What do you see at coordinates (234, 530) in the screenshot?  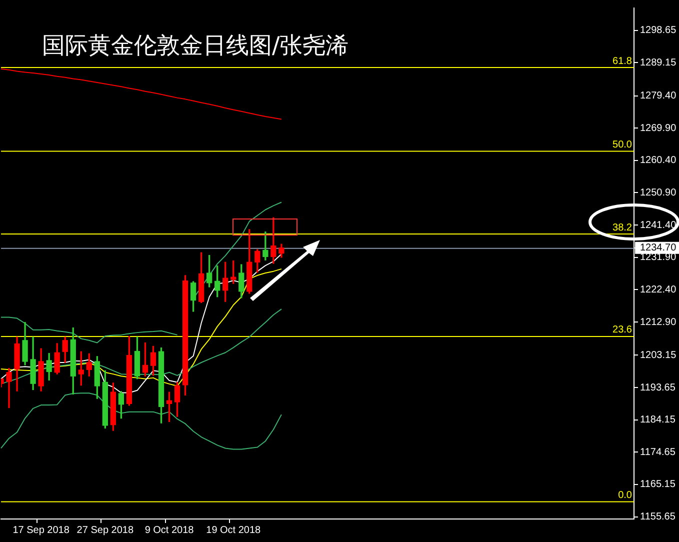 I see `x-tick-label: 19 Oct 2018` at bounding box center [234, 530].